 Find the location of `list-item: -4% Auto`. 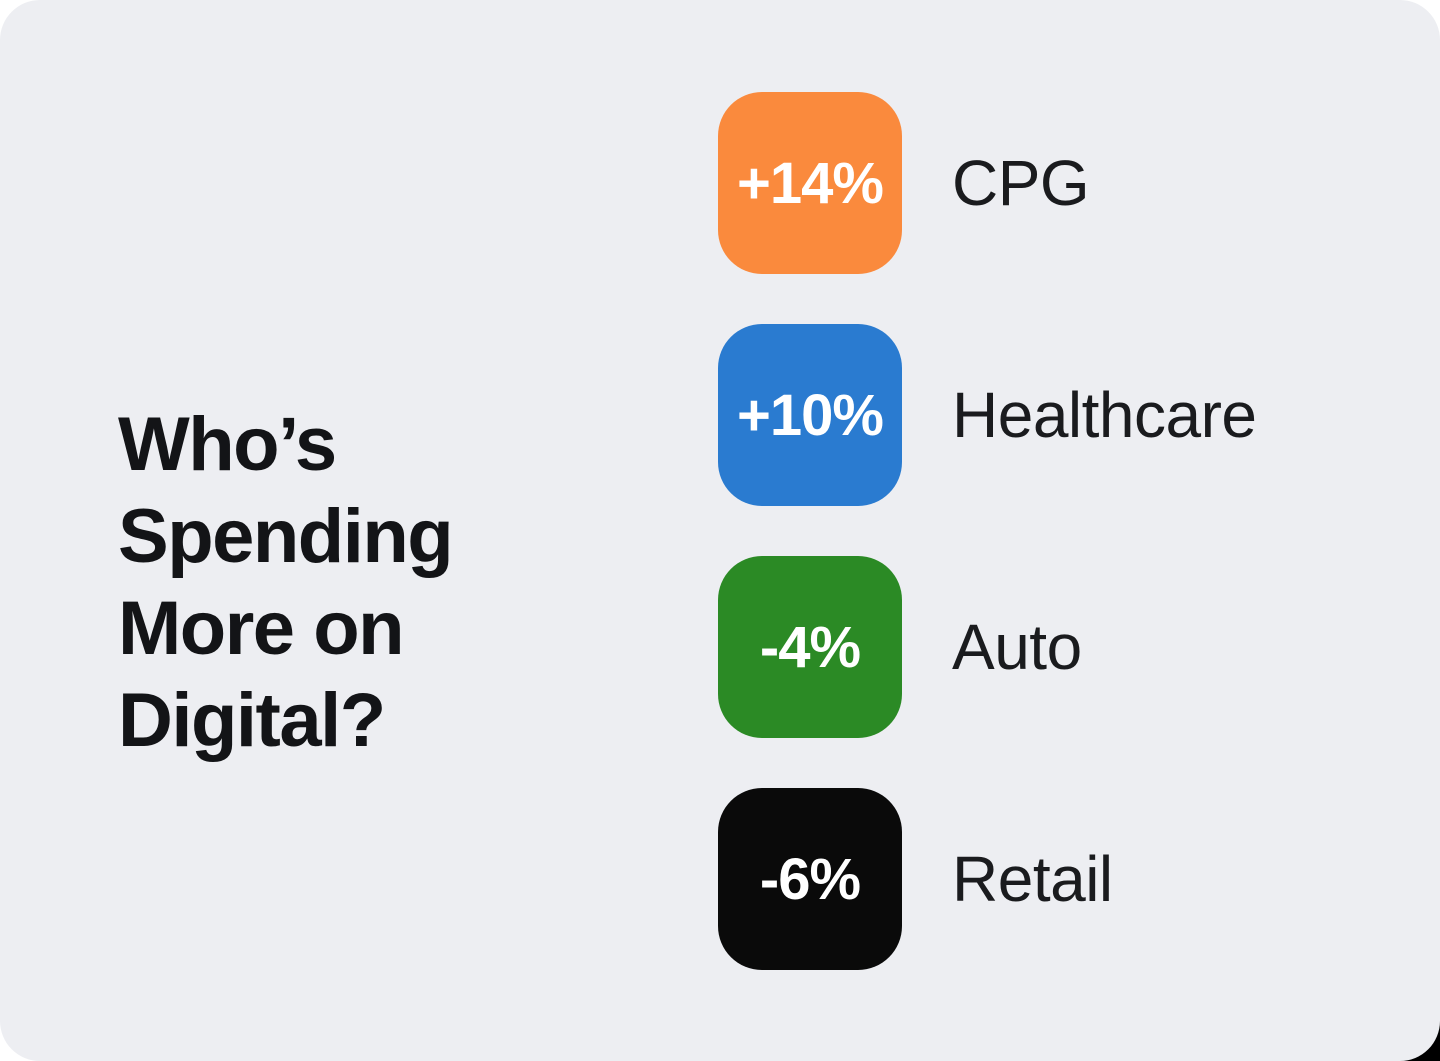

list-item: -4% Auto is located at coordinates (987, 647).